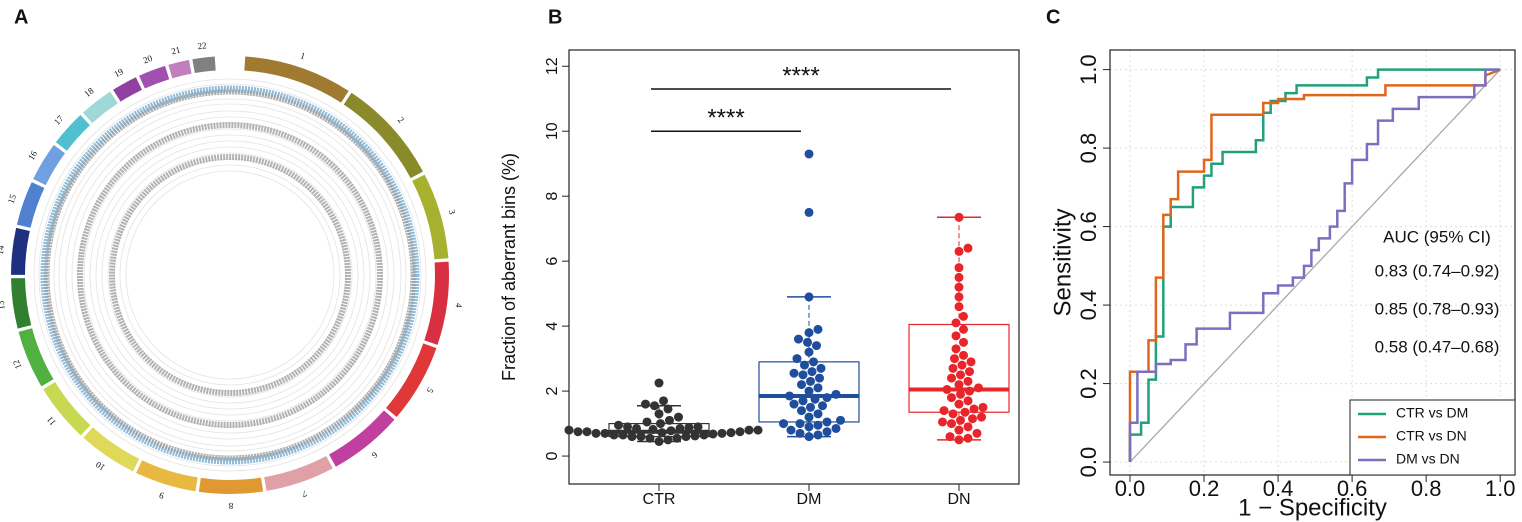 Image resolution: width=1522 pixels, height=522 pixels. I want to click on y-tick-label: 0.4, so click(1088, 305).